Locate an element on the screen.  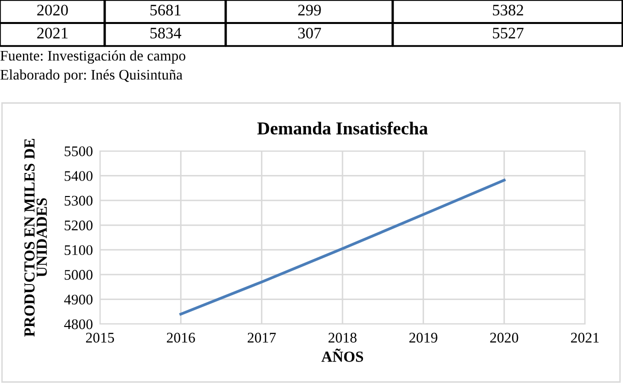
x-axis-title: AÑOS is located at coordinates (342, 355).